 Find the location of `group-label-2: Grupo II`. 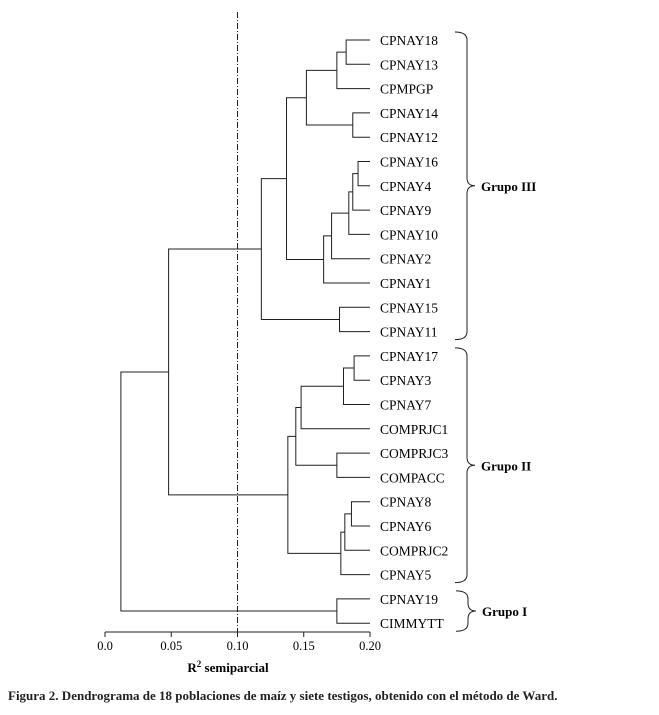

group-label-2: Grupo II is located at coordinates (506, 465).